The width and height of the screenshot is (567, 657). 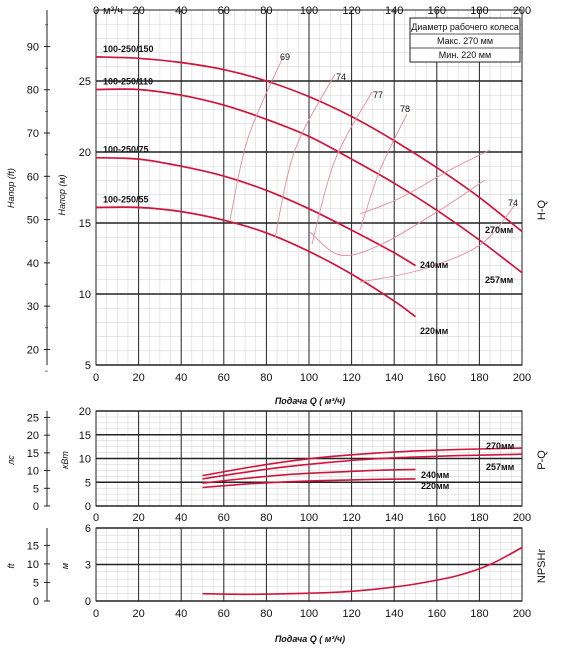 What do you see at coordinates (88, 529) in the screenshot?
I see `y-tick-label: 6` at bounding box center [88, 529].